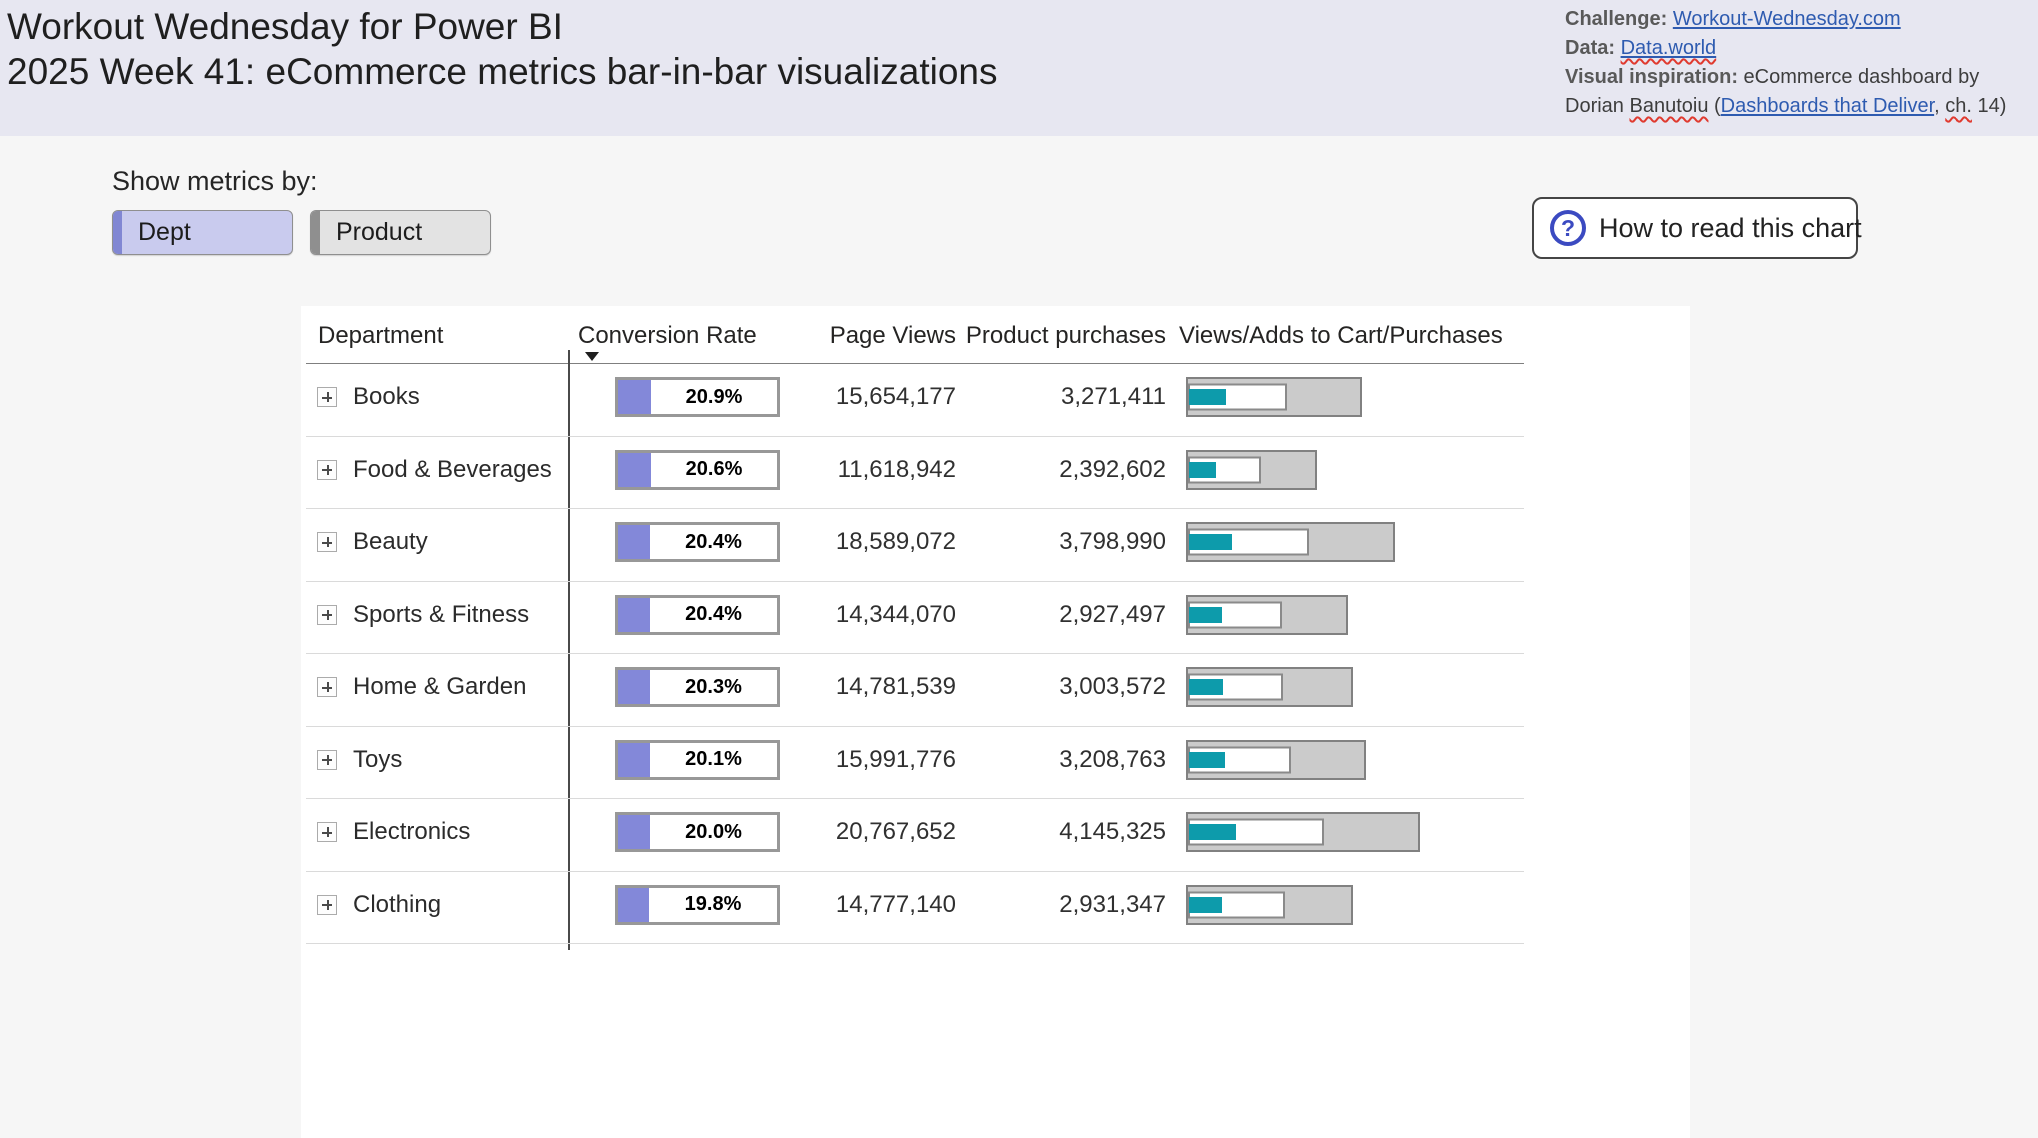  What do you see at coordinates (1669, 106) in the screenshot?
I see `credit-text: Banutoiu` at bounding box center [1669, 106].